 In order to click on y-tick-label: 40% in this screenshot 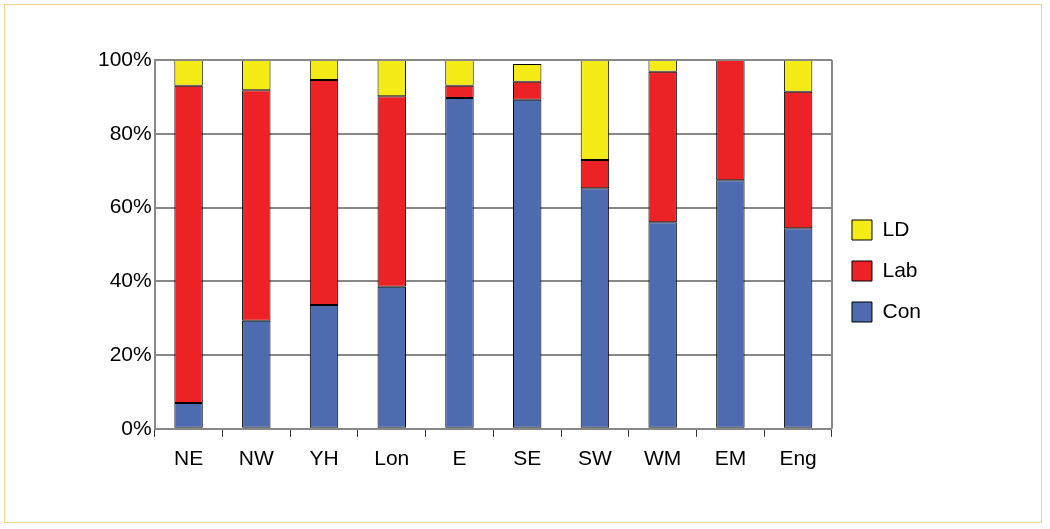, I will do `click(130, 280)`.